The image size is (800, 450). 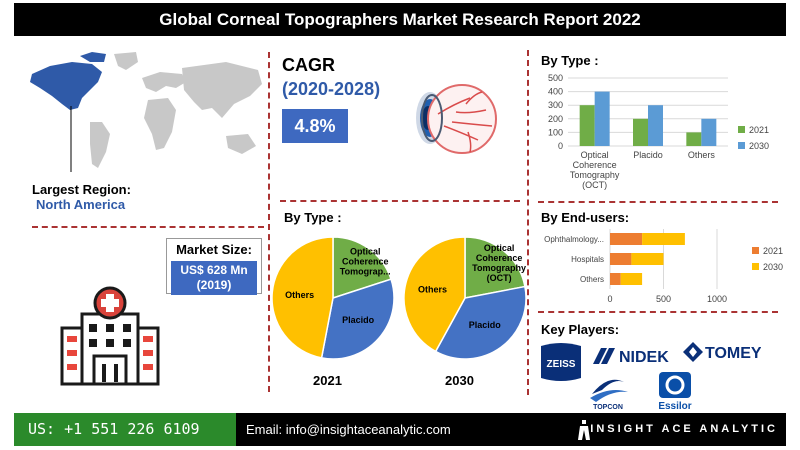 What do you see at coordinates (313, 217) in the screenshot?
I see `pie-section-title: By Type :` at bounding box center [313, 217].